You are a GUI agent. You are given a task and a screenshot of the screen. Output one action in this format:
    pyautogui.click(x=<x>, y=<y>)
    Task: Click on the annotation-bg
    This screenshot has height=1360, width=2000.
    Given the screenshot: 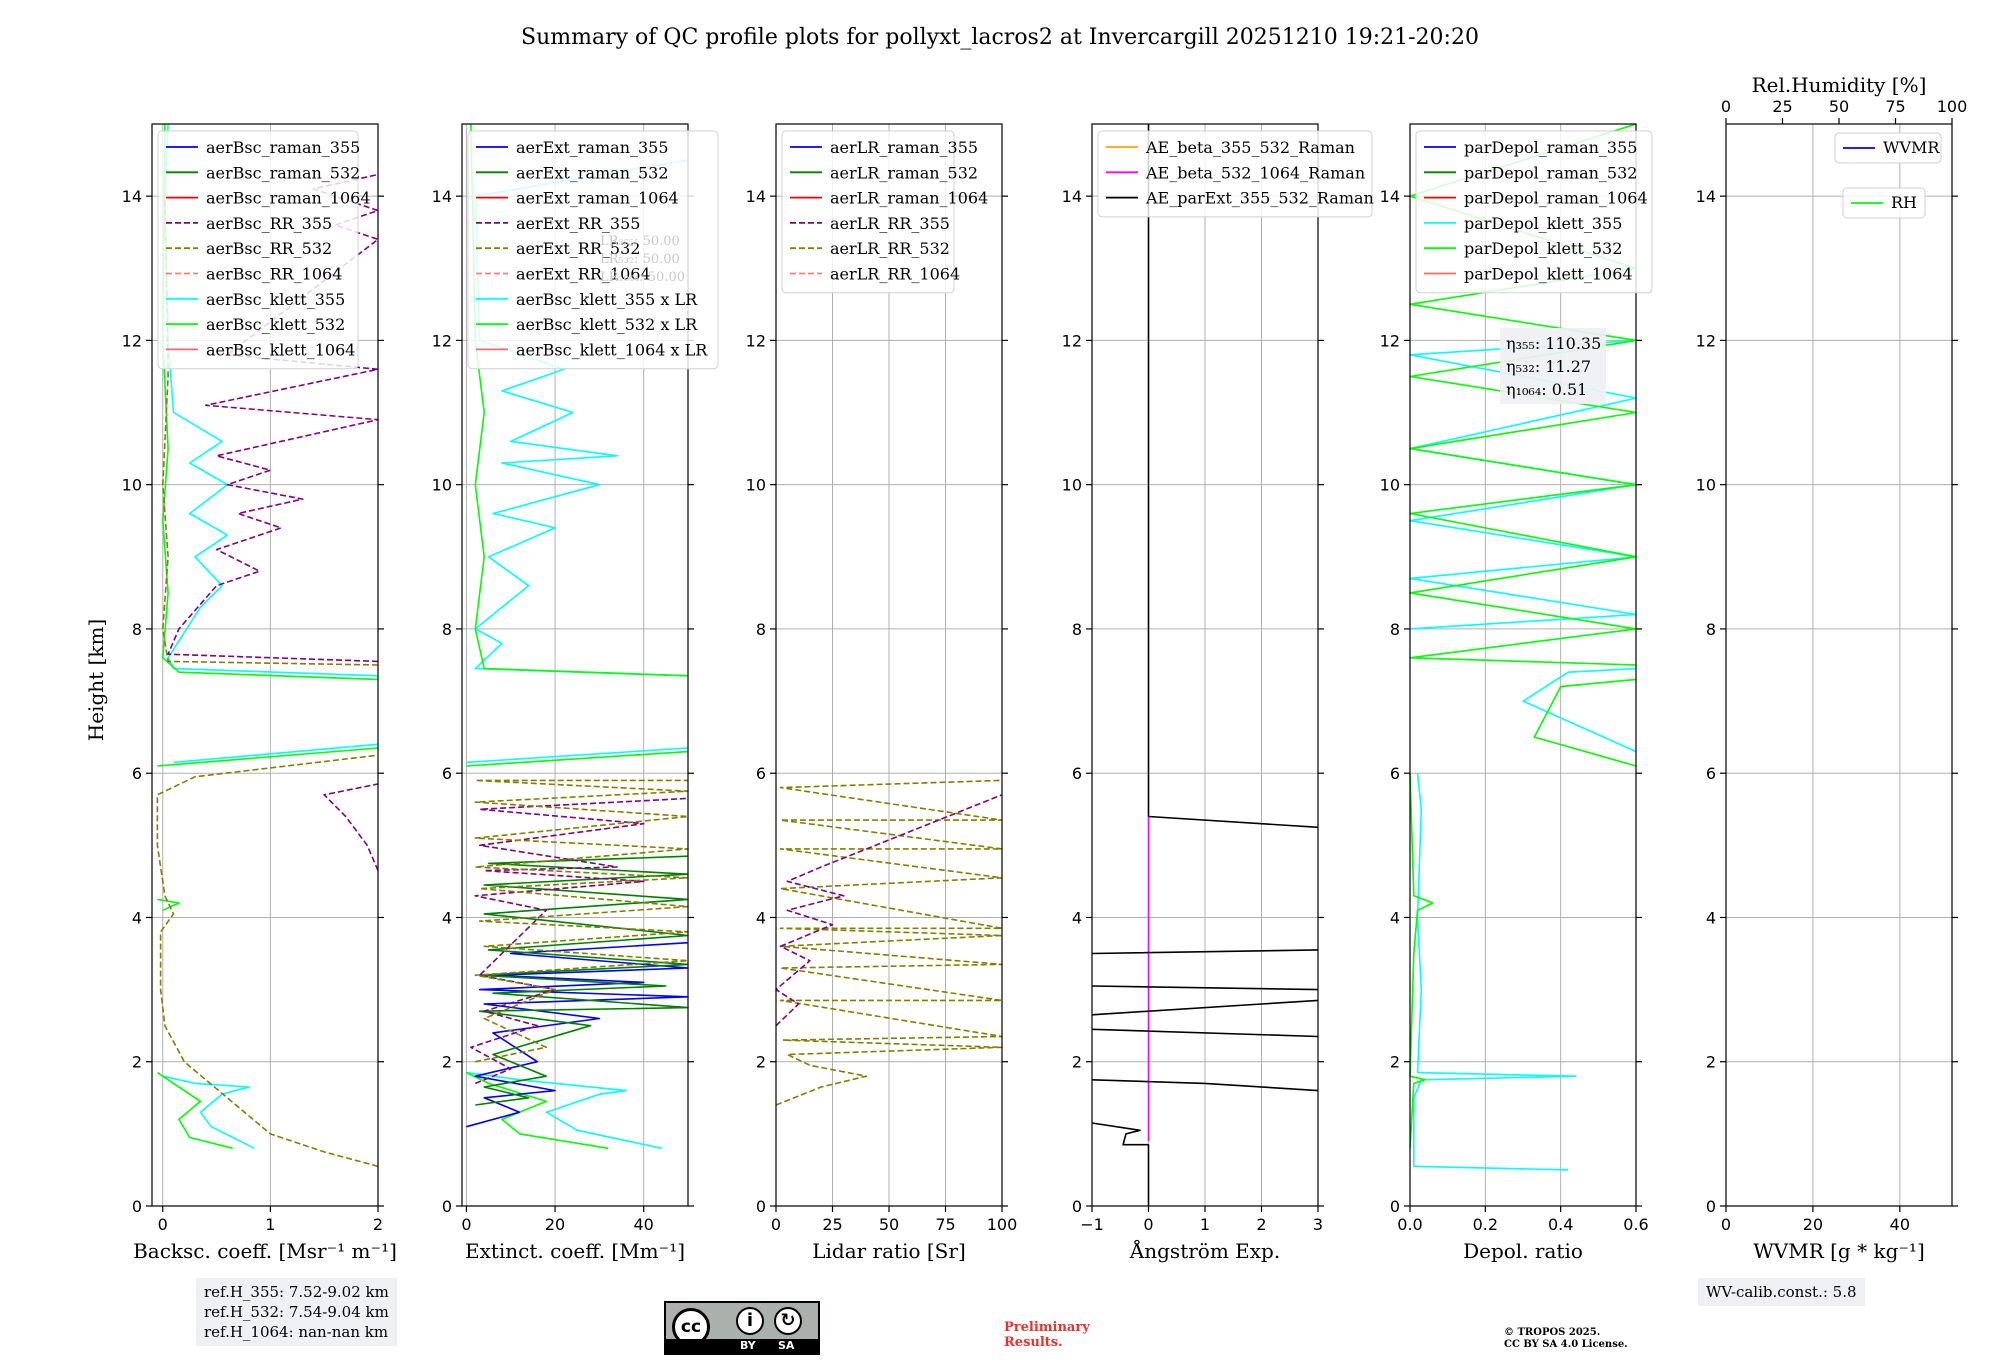 What is the action you would take?
    pyautogui.click(x=1553, y=366)
    